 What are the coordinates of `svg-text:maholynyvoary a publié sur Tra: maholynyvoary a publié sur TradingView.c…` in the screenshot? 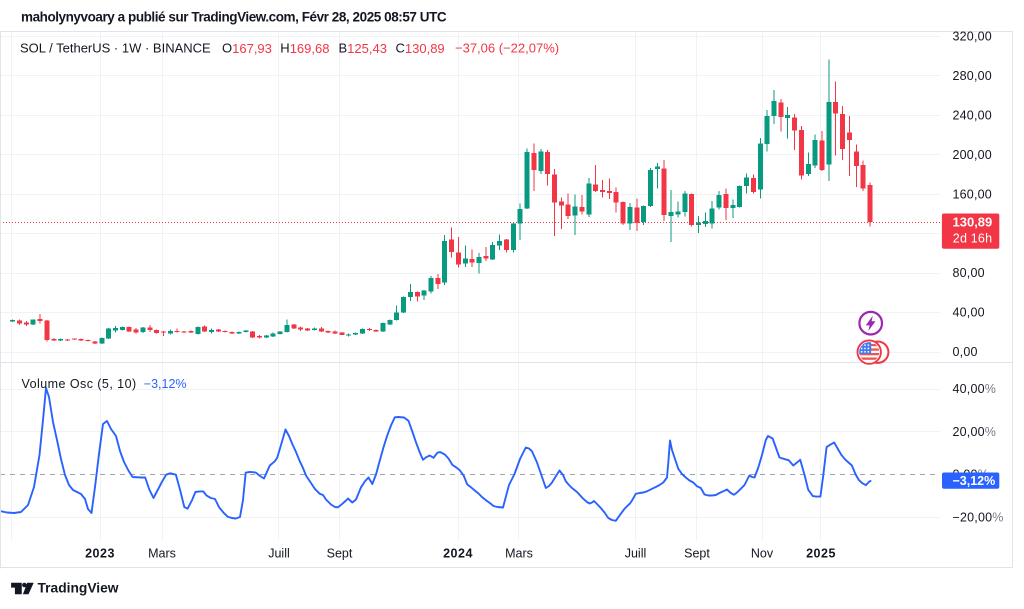 It's located at (234, 16).